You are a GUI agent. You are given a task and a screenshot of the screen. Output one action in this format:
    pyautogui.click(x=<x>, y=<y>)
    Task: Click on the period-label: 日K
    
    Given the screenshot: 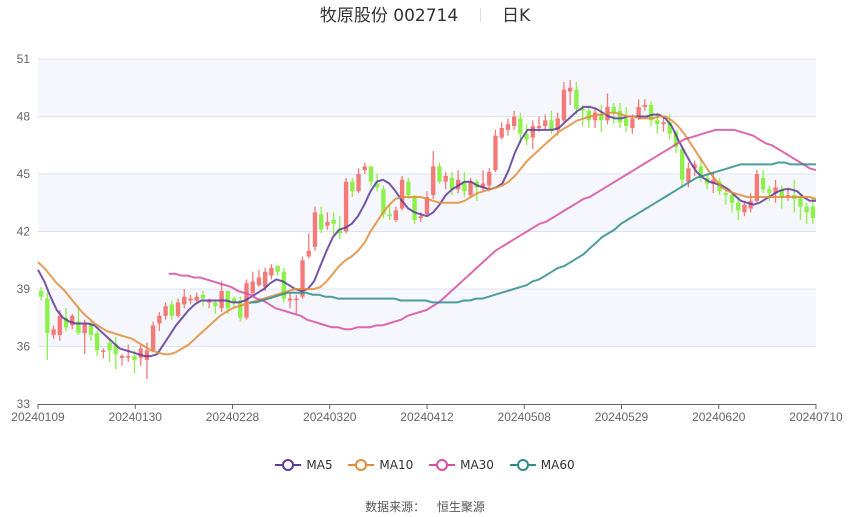 What is the action you would take?
    pyautogui.click(x=516, y=16)
    